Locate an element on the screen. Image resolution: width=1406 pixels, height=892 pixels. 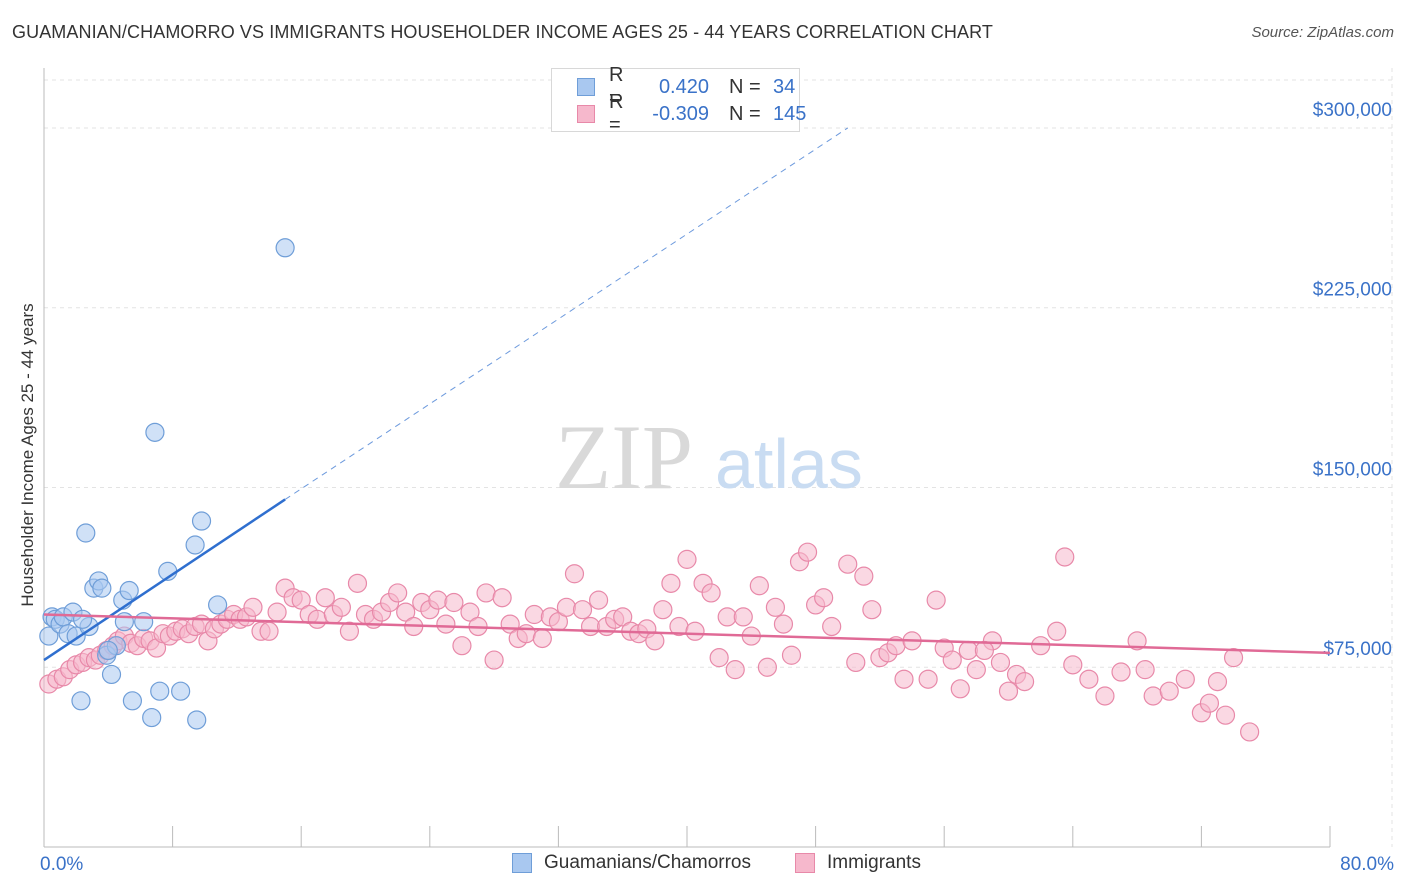
n-value: 145 is located at coordinates (790, 113).